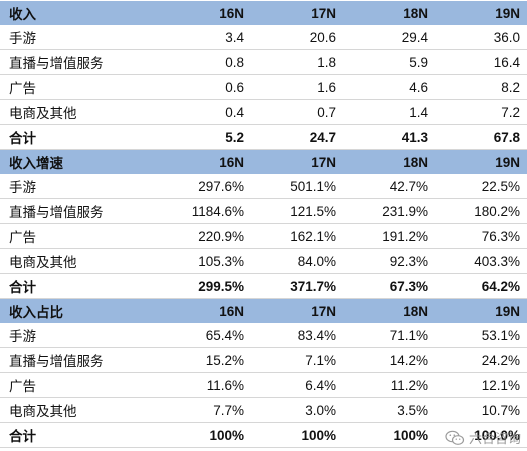  I want to click on cell-value: 65.4%, so click(204, 335).